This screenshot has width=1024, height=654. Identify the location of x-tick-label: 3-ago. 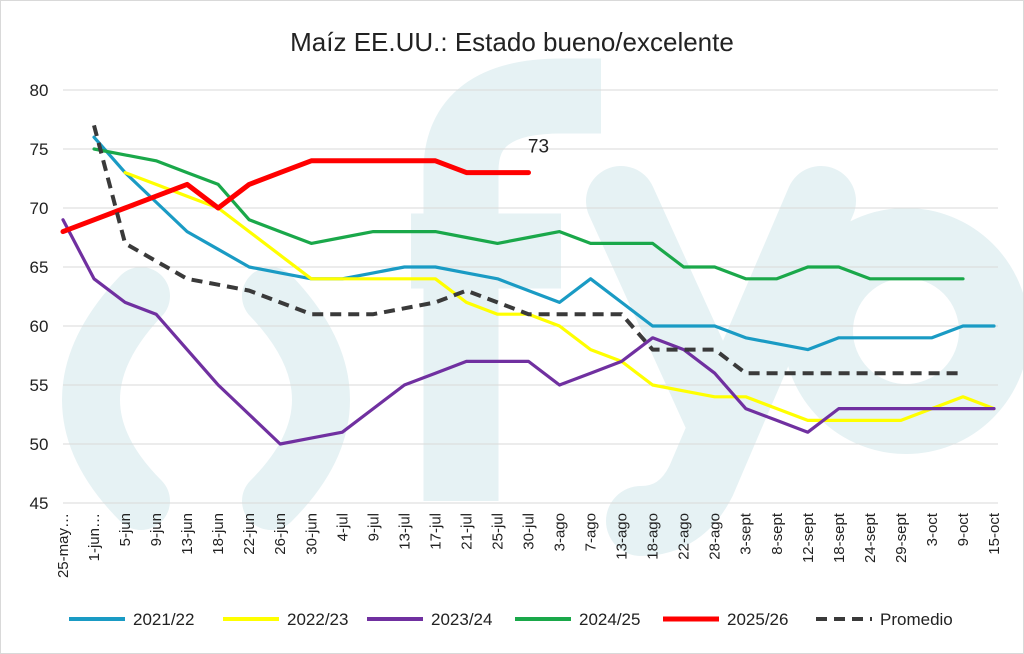
(560, 532).